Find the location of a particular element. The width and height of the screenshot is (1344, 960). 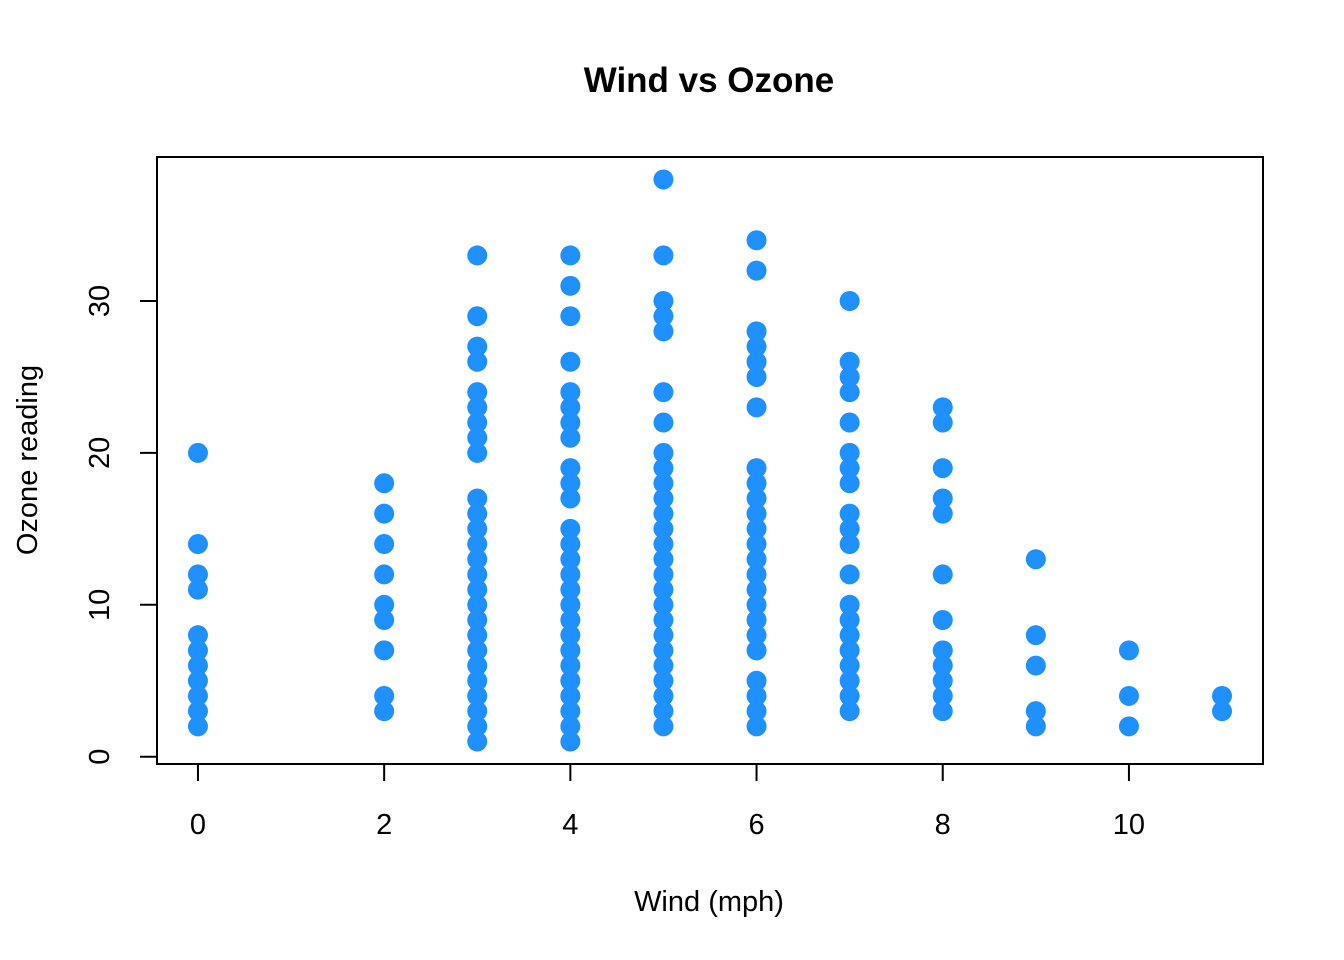

x-tick-label: 2 is located at coordinates (384, 825).